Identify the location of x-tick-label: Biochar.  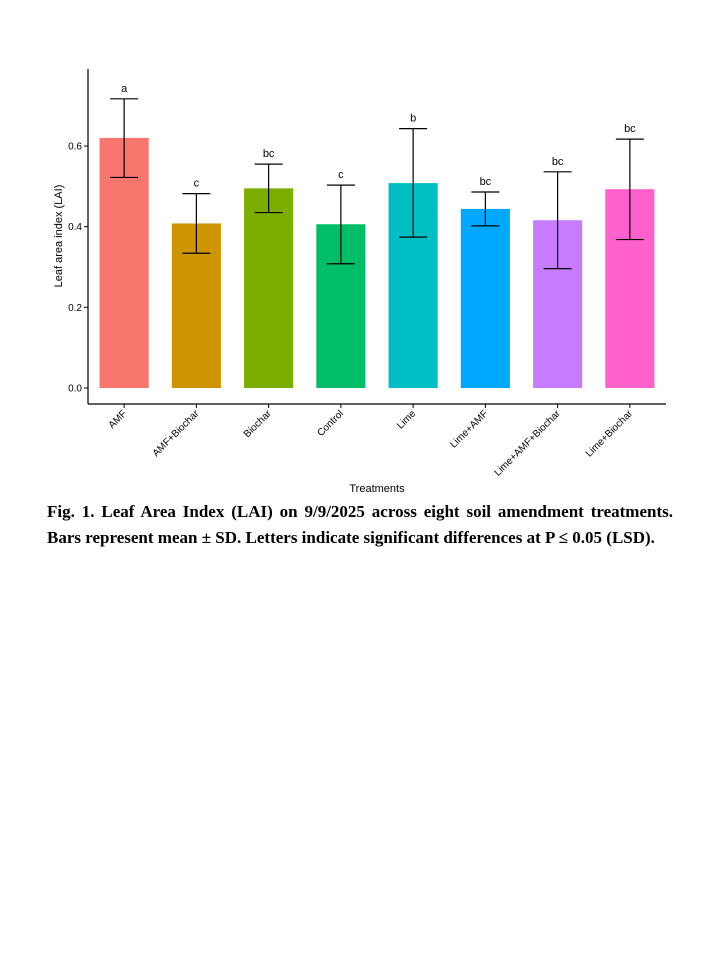
(258, 424).